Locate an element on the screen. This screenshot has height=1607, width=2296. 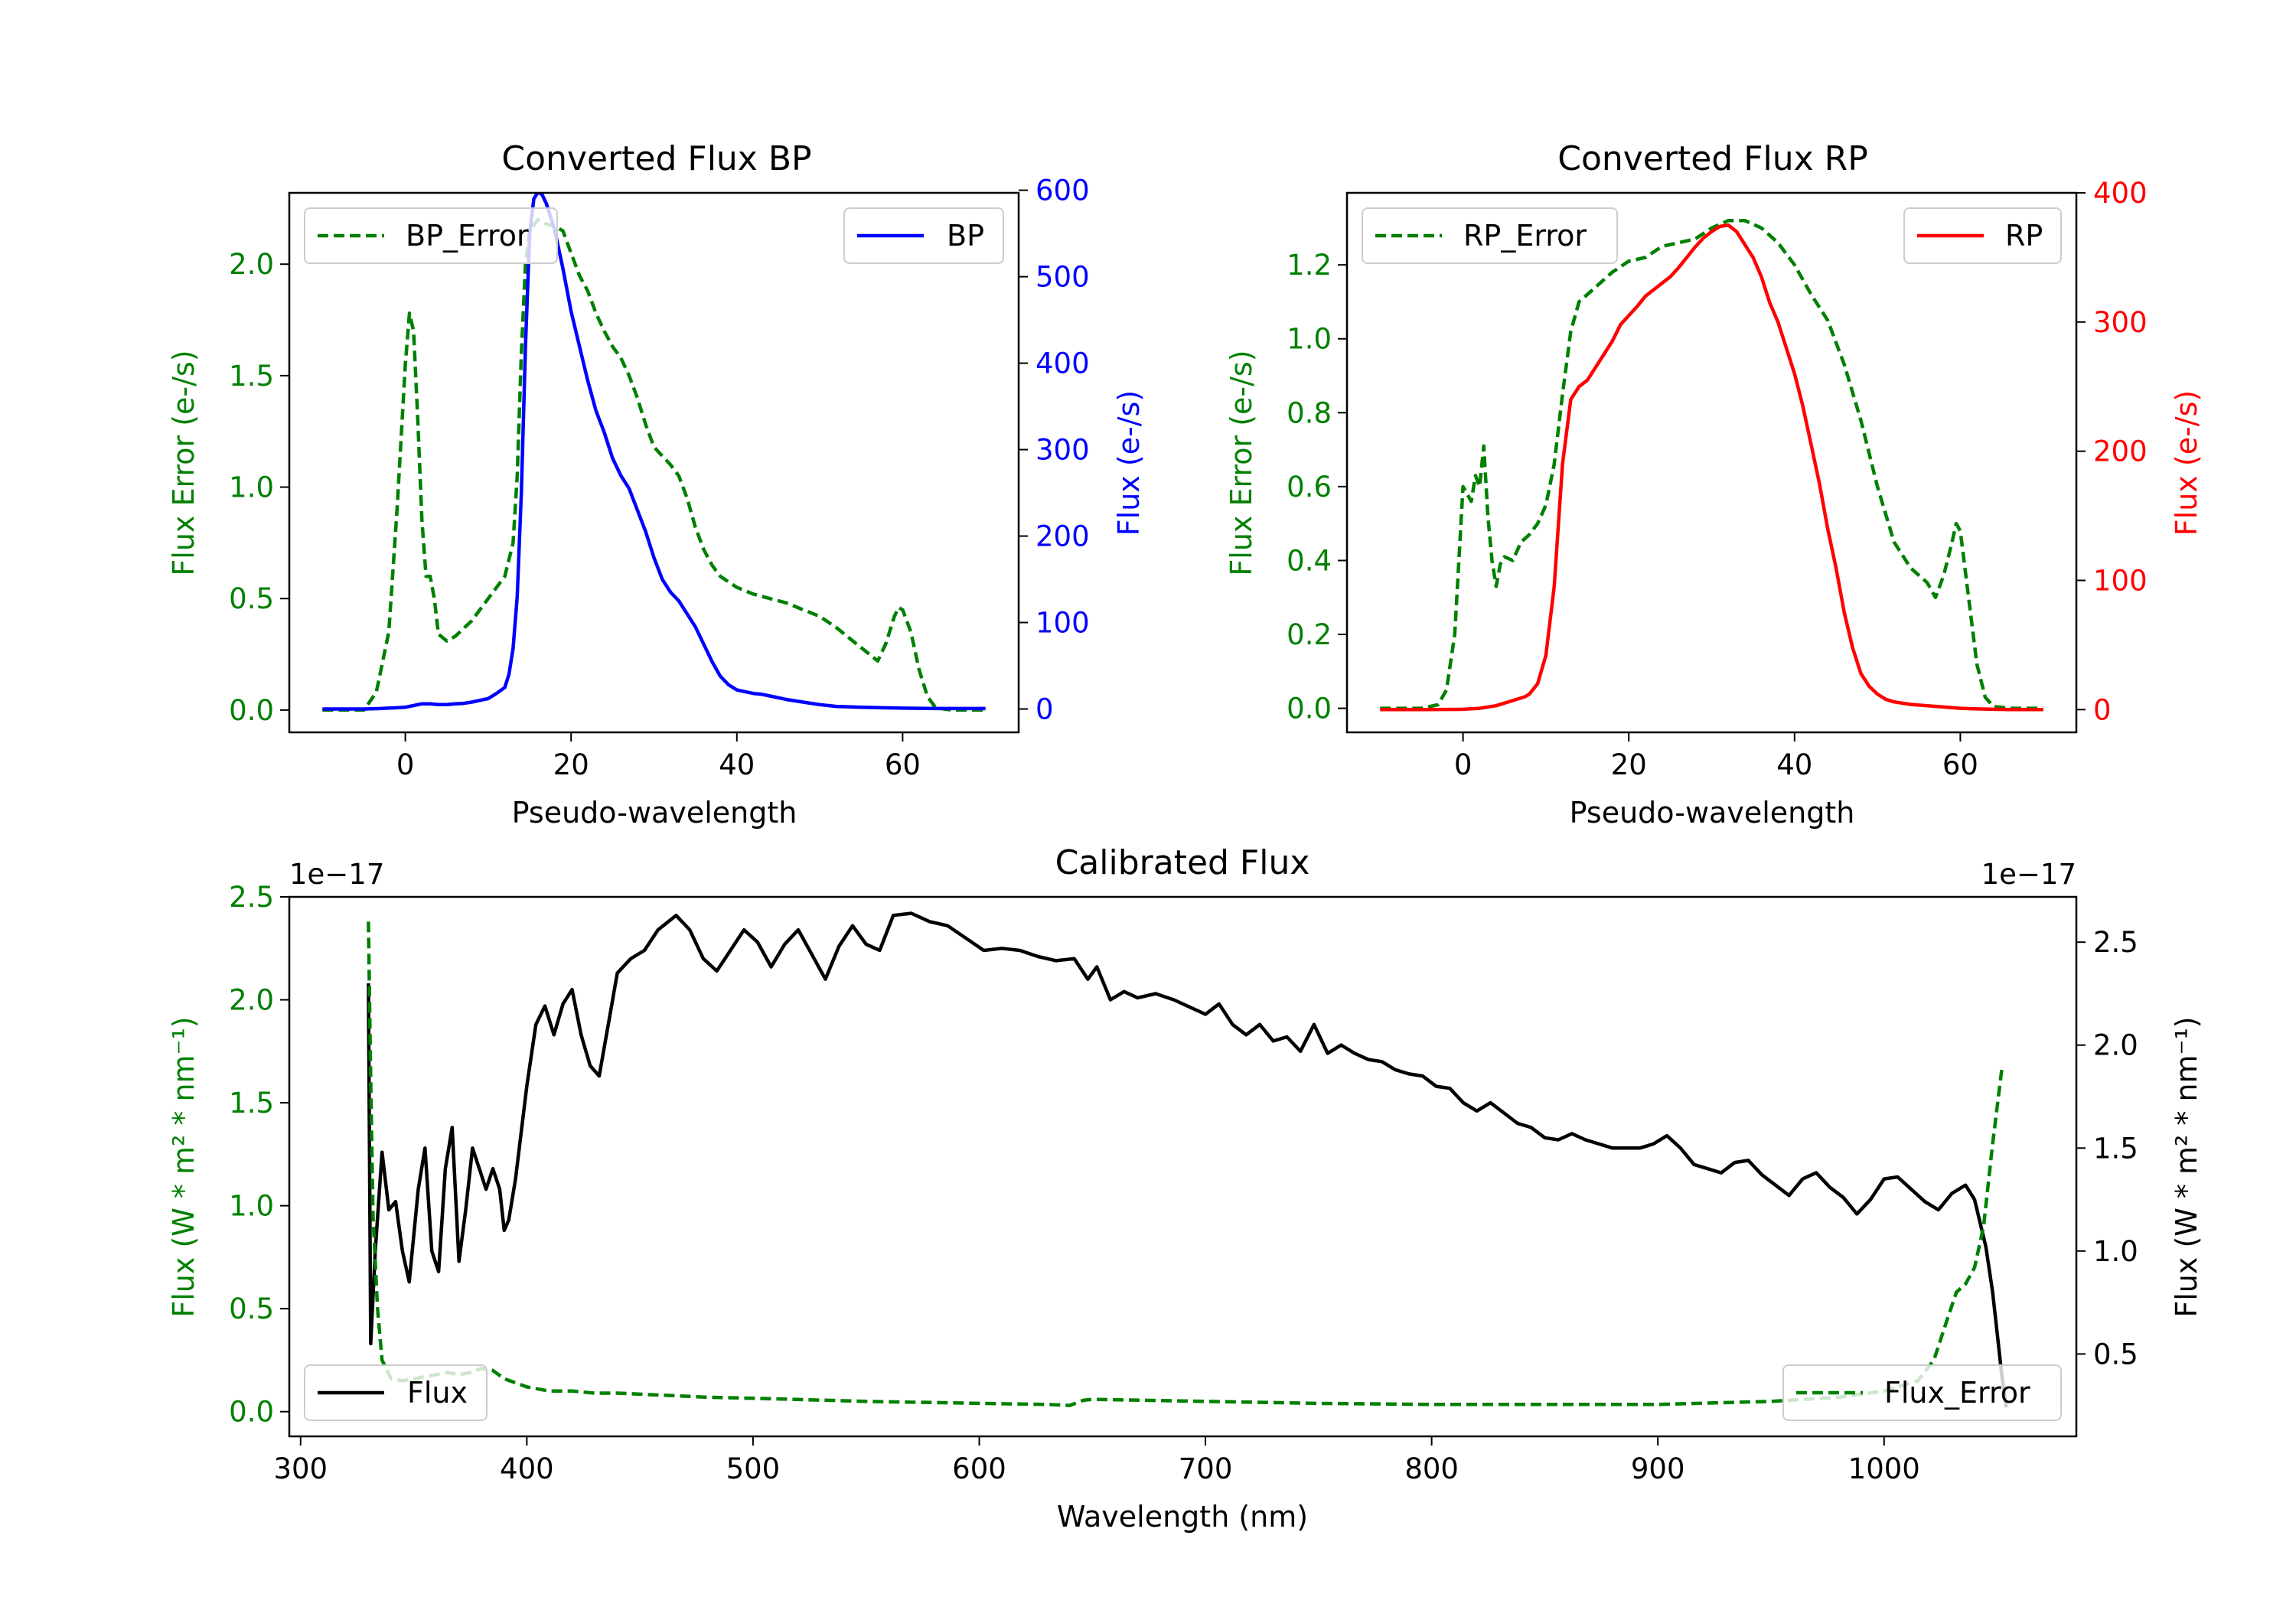
rp-legend-right: RP is located at coordinates (1982, 235).